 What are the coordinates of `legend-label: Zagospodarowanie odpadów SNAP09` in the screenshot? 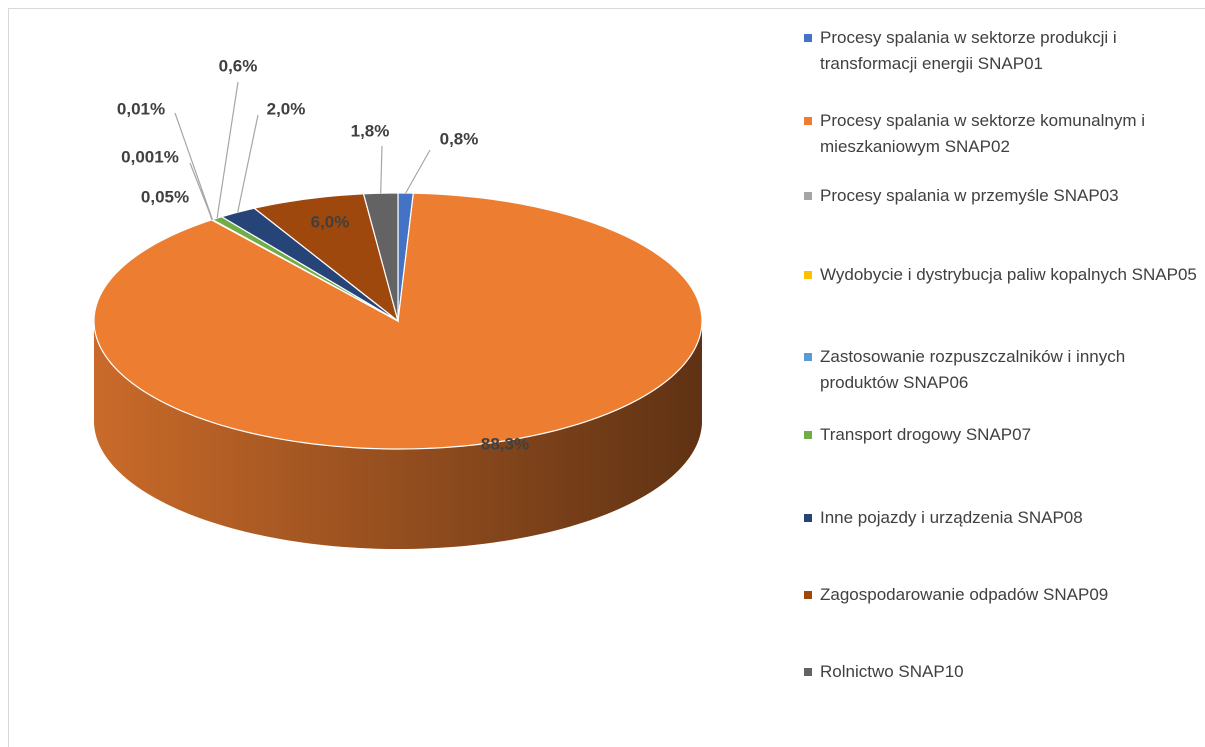 It's located at (964, 594).